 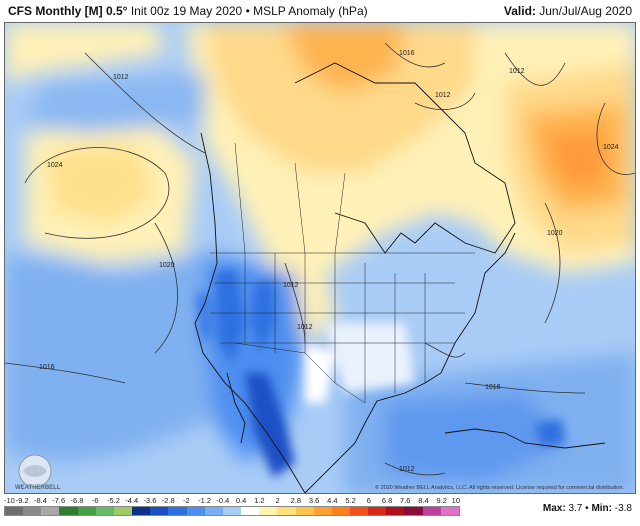 I want to click on legend-tick-label: -2.8, so click(x=168, y=500).